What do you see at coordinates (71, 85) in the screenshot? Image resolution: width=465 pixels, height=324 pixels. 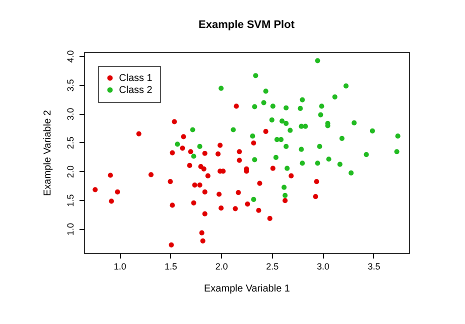 I see `y-tick-label: 3.5` at bounding box center [71, 85].